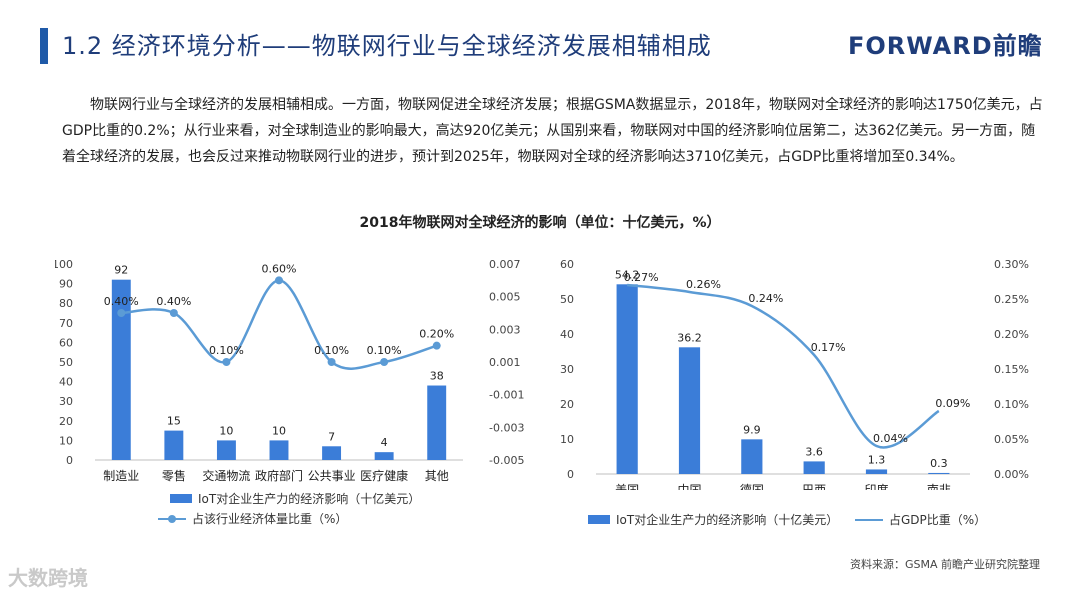  What do you see at coordinates (121, 270) in the screenshot?
I see `bar-value-label: 92` at bounding box center [121, 270].